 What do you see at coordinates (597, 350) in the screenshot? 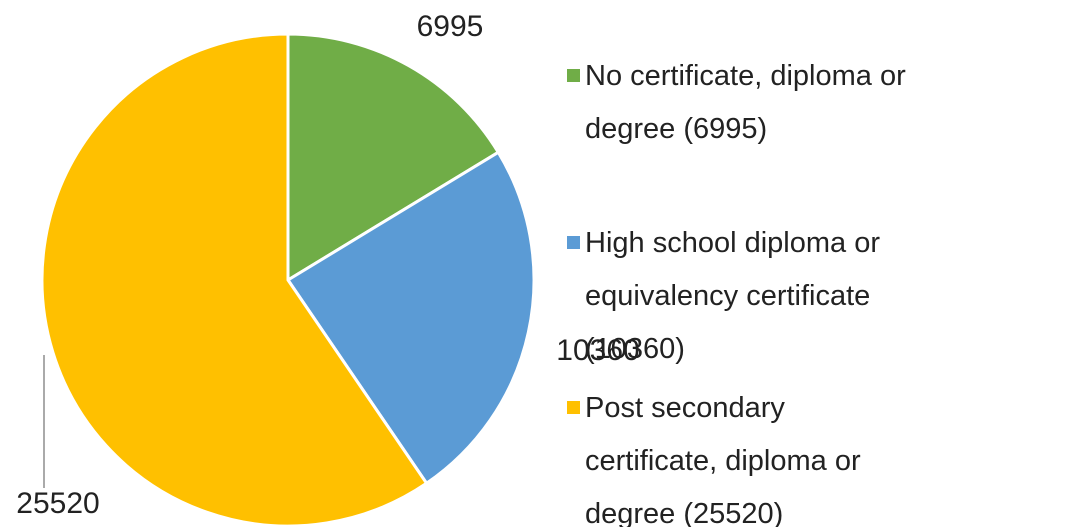
I see `data-label: 10360` at bounding box center [597, 350].